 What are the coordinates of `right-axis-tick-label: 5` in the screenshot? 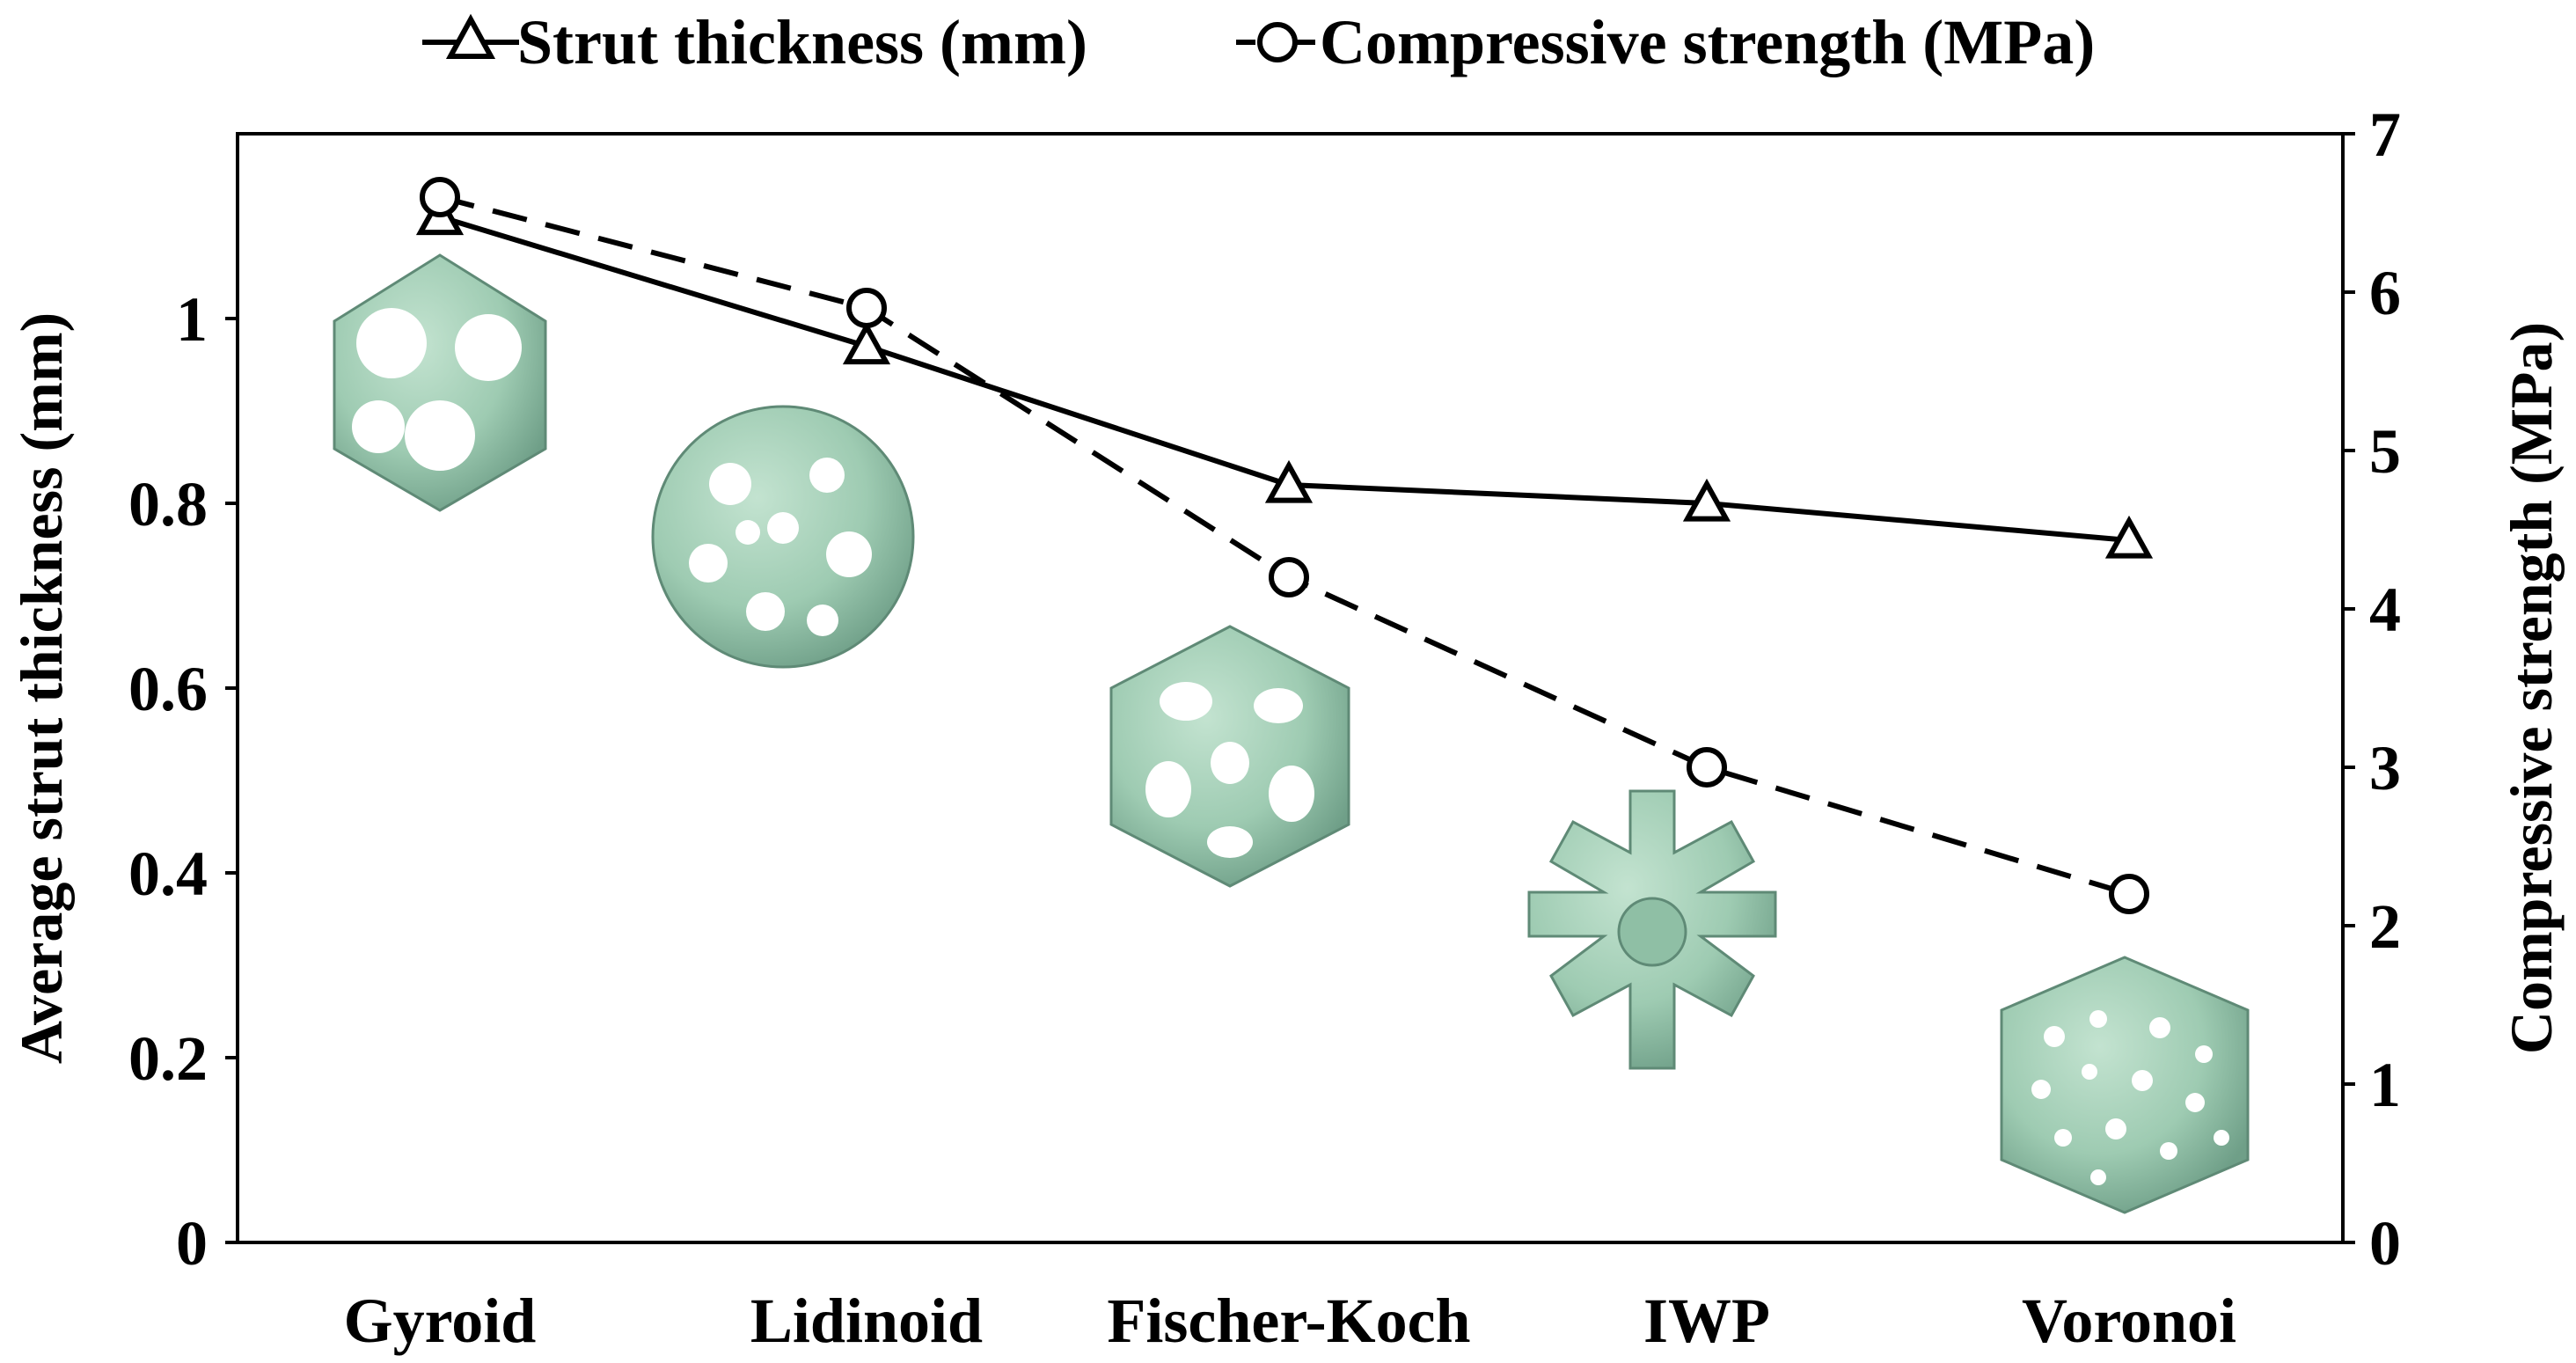 It's located at (2385, 451).